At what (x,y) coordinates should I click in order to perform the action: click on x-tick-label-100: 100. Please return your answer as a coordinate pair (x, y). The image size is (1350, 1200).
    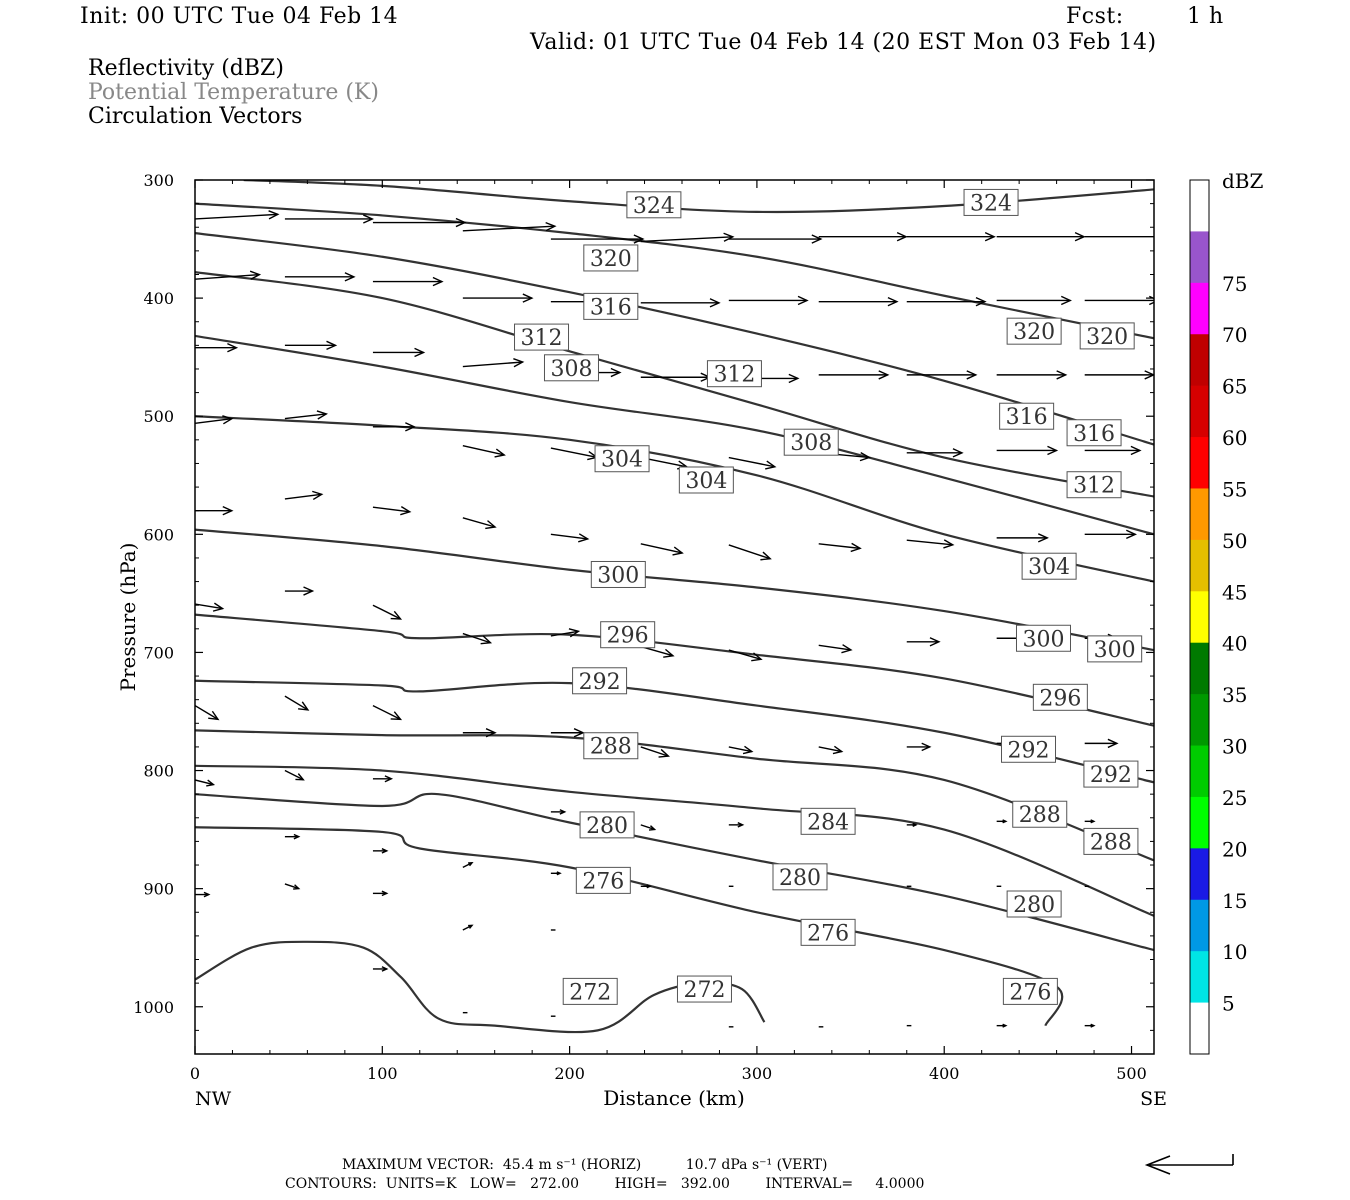
    Looking at the image, I should click on (382, 1073).